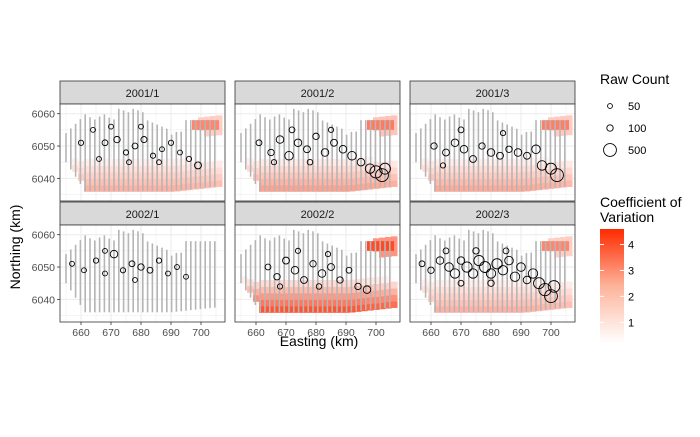 This screenshot has width=700, height=437. Describe the element at coordinates (44, 115) in the screenshot. I see `y-tick-label: 6060` at that location.